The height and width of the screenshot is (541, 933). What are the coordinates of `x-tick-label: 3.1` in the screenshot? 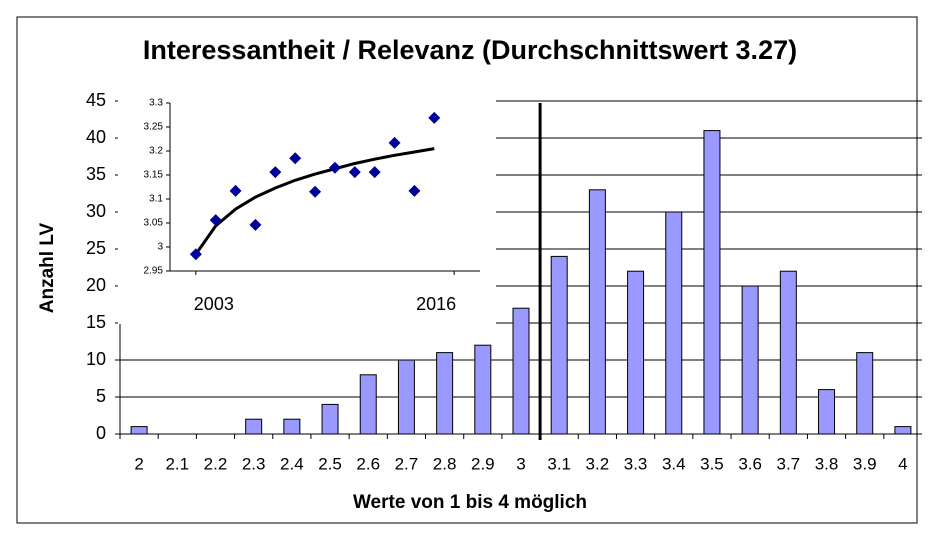 It's located at (559, 463).